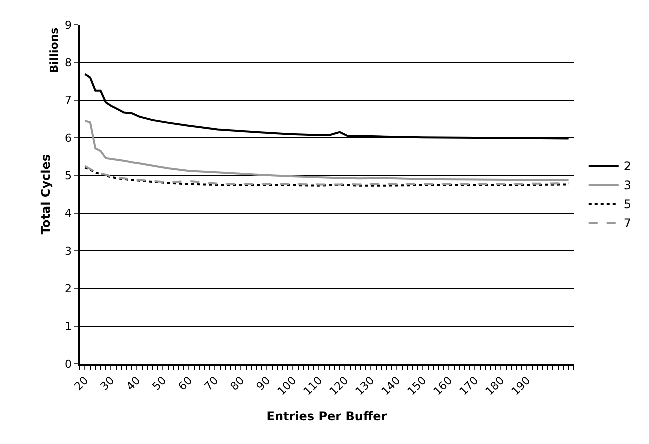 This screenshot has width=649, height=444. What do you see at coordinates (68, 364) in the screenshot?
I see `y-tick-label: 0` at bounding box center [68, 364].